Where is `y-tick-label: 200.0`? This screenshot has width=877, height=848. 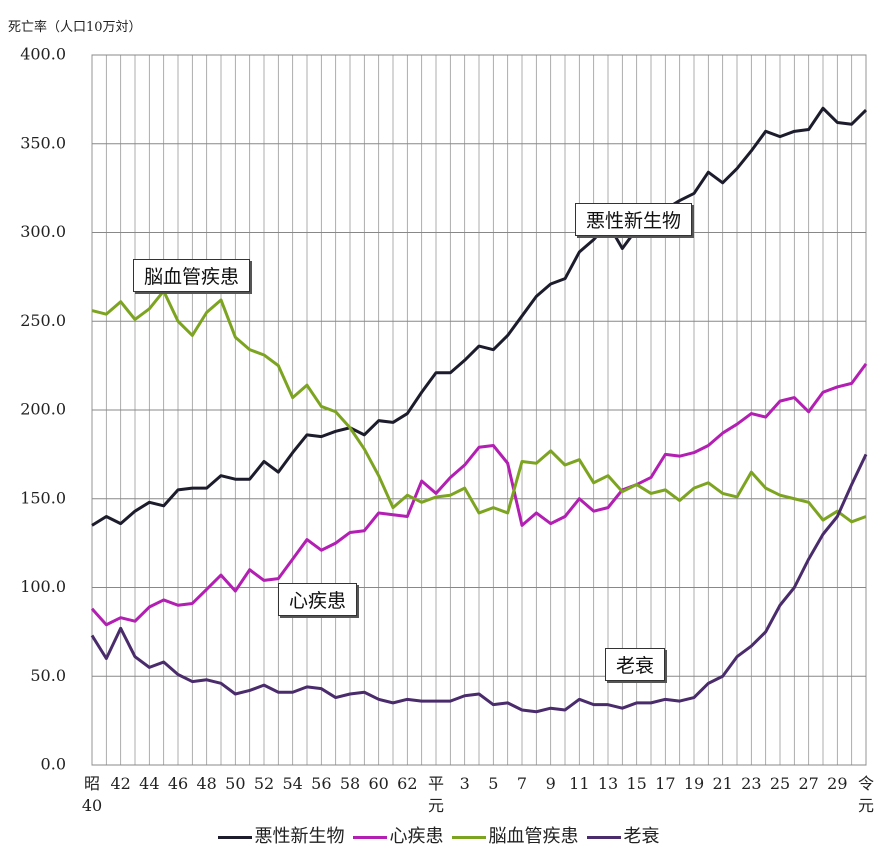
y-tick-label: 200.0 is located at coordinates (43, 409).